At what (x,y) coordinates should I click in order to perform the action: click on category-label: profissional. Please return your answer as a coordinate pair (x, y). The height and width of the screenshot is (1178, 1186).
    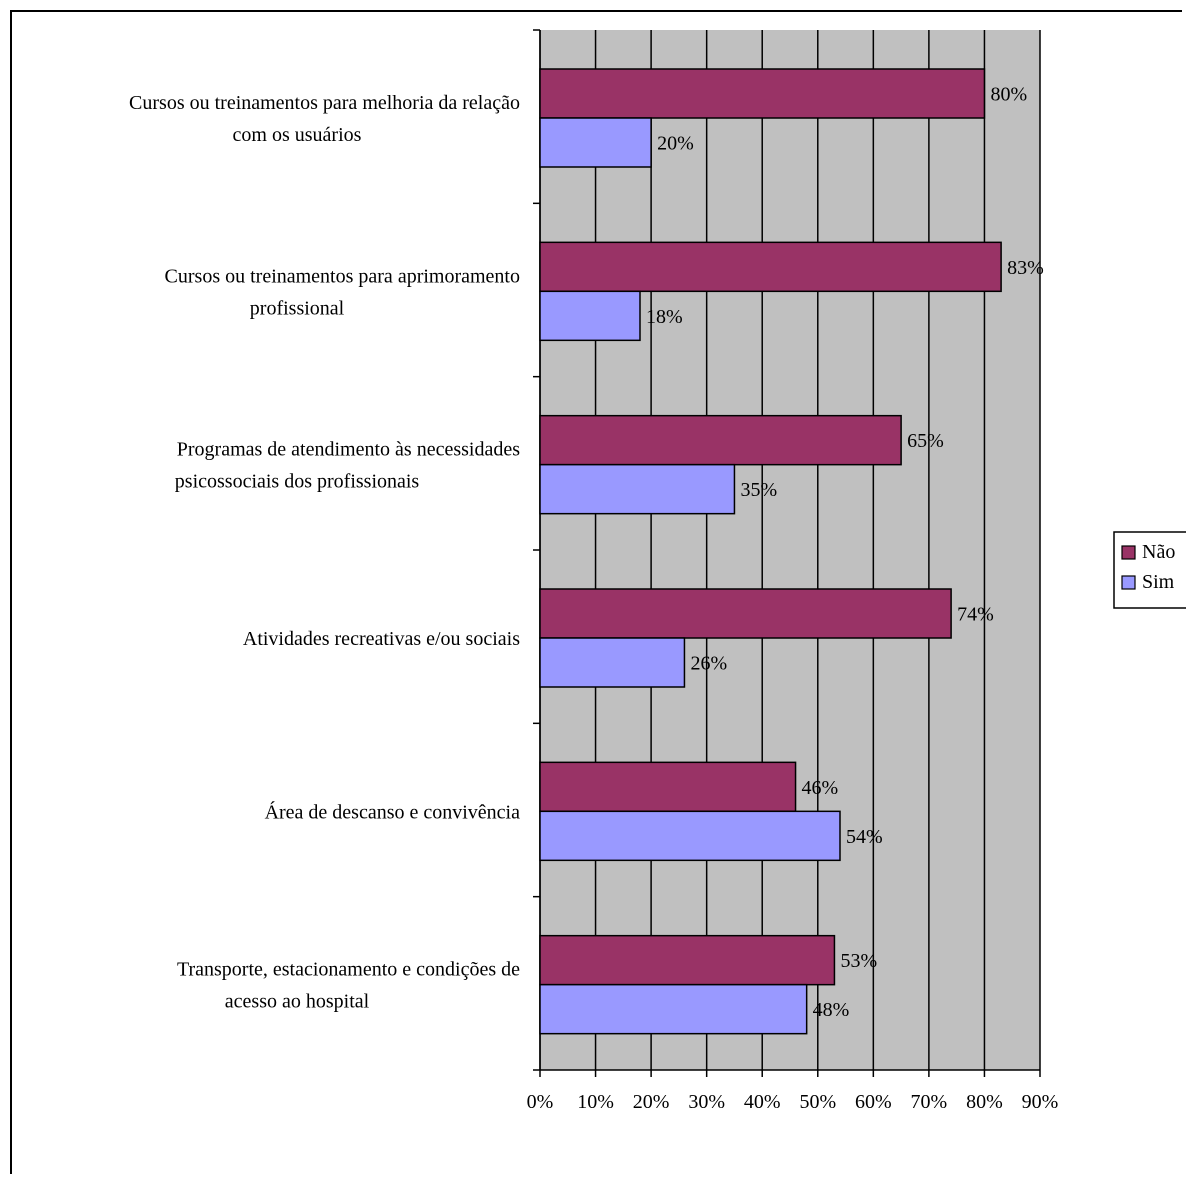
    Looking at the image, I should click on (297, 308).